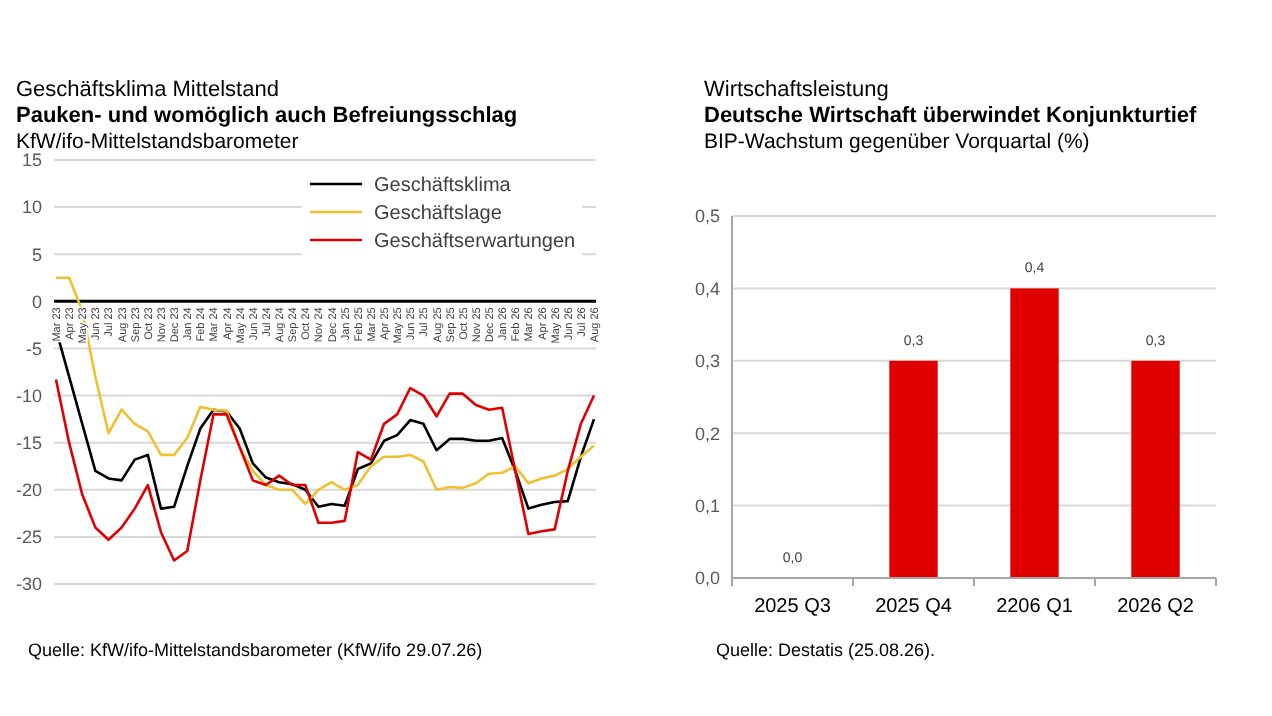 The height and width of the screenshot is (716, 1272). I want to click on y-tick-label: -25, so click(28, 537).